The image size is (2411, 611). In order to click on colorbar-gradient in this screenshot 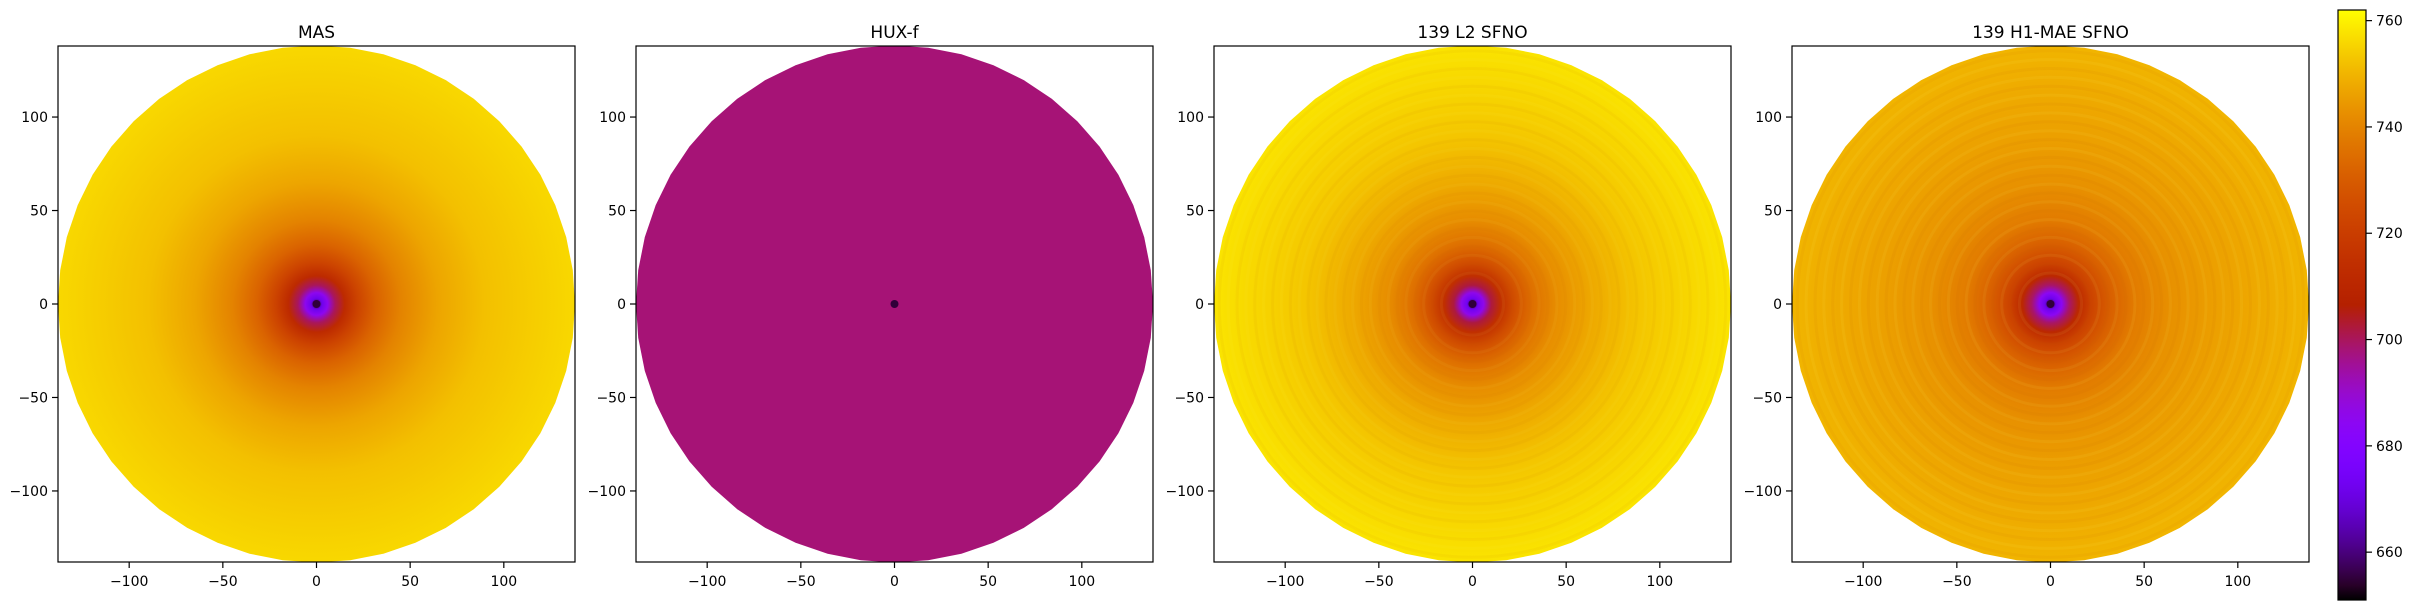, I will do `click(2352, 305)`.